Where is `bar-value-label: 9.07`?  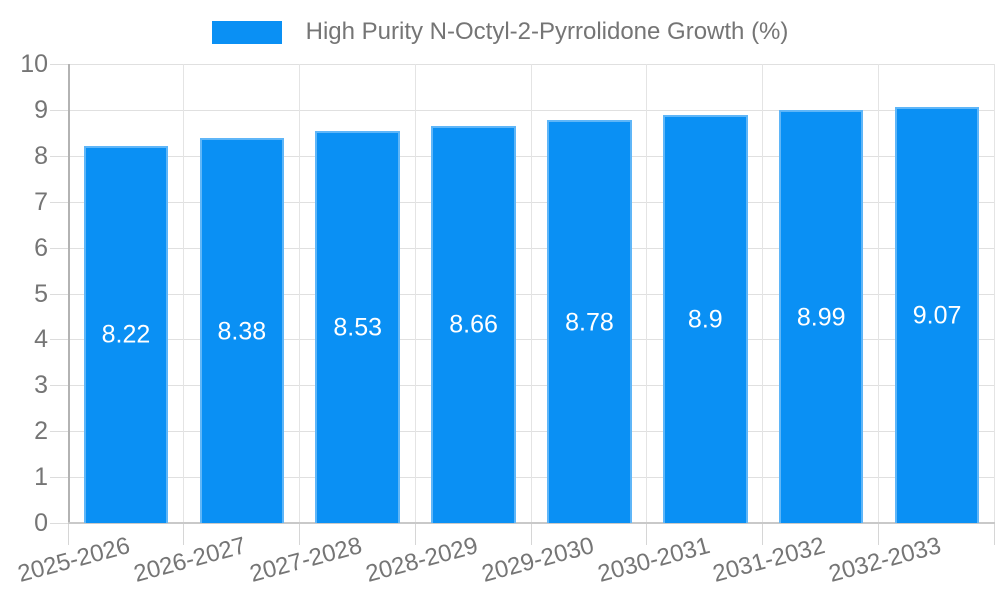 bar-value-label: 9.07 is located at coordinates (937, 315).